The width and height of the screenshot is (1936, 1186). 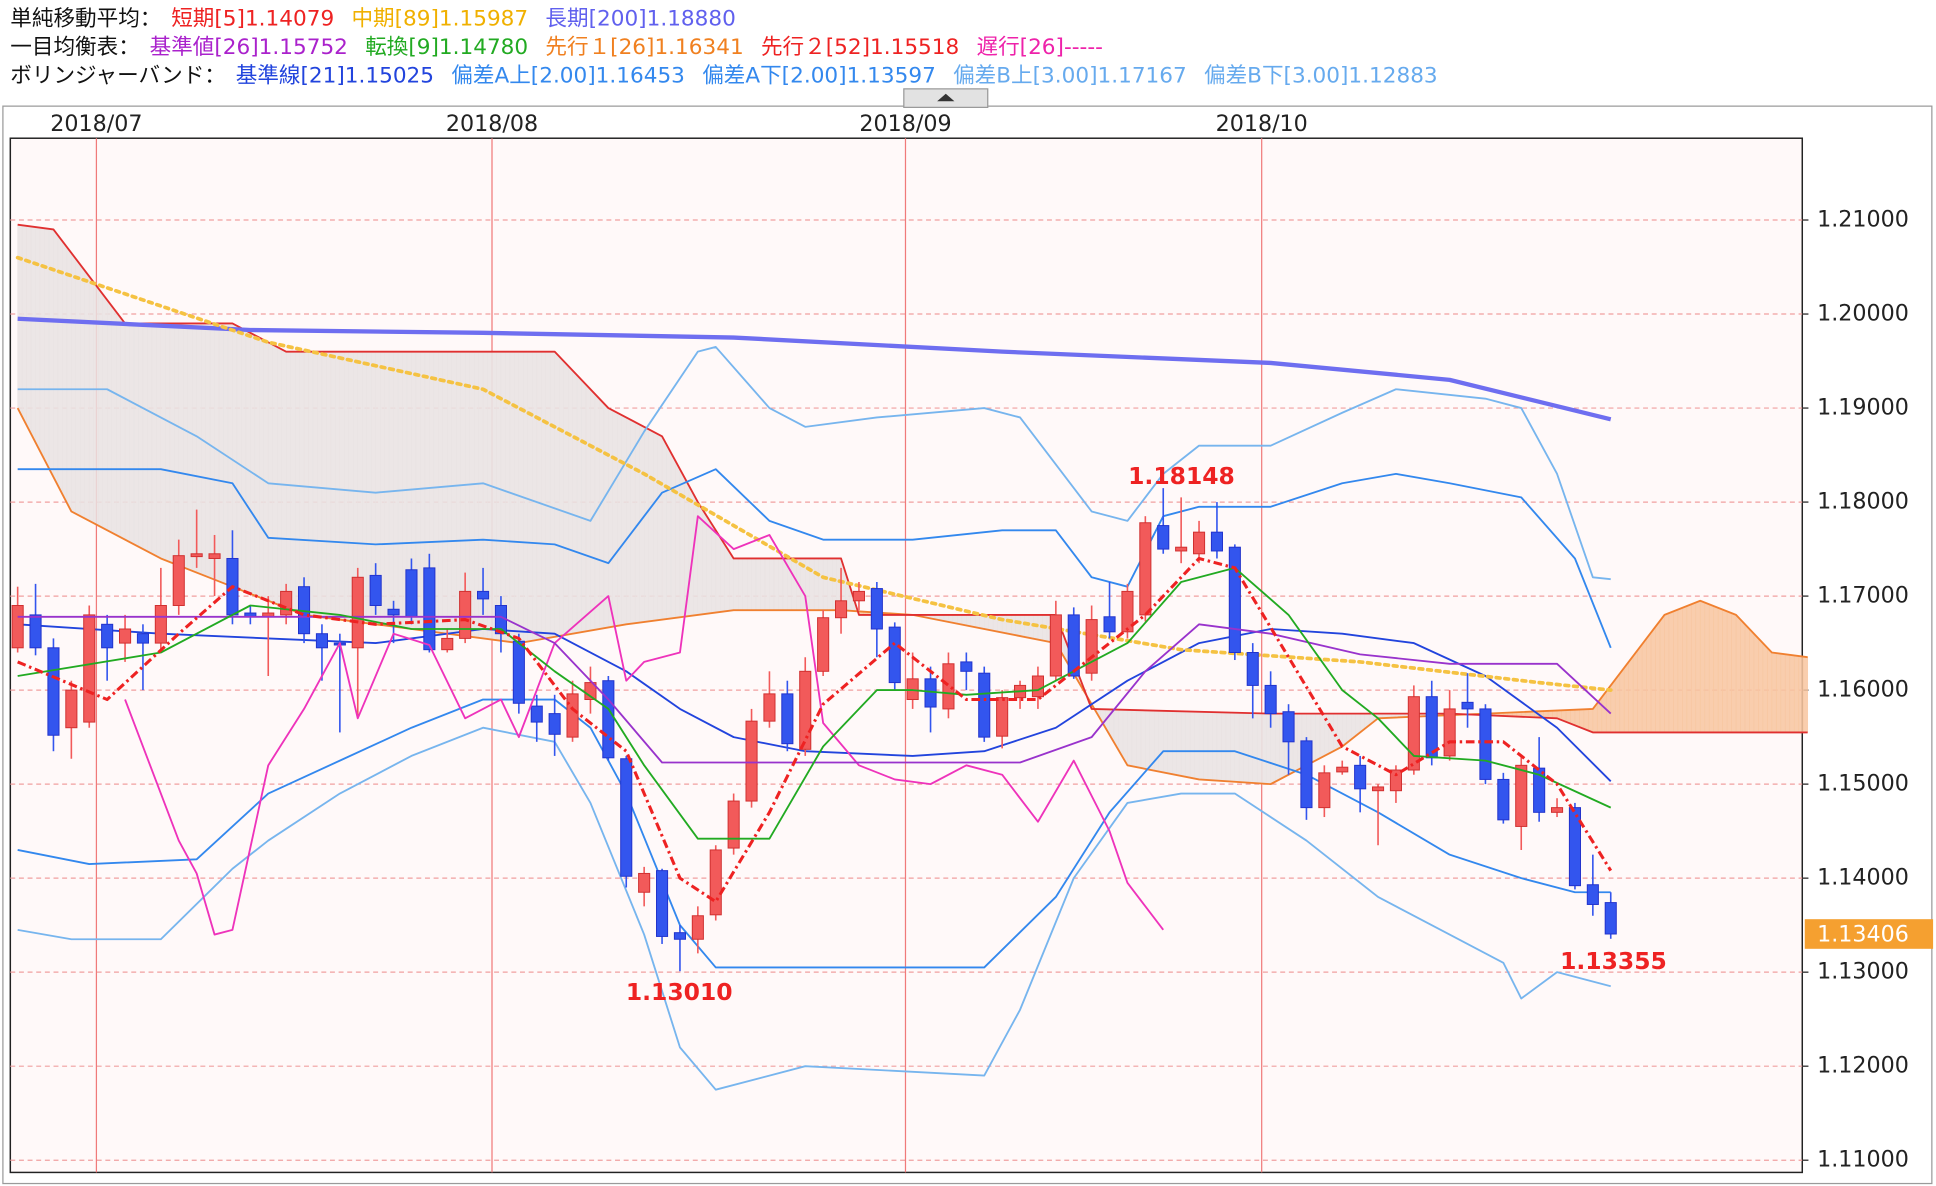 I want to click on price-annotation: 1.18148, so click(x=1181, y=476).